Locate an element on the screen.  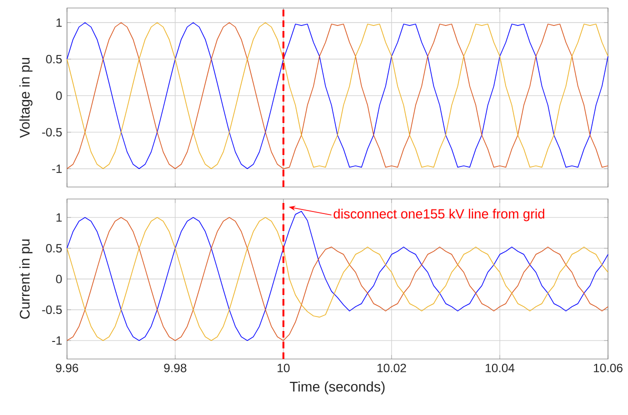
x-tick-label: 10 is located at coordinates (284, 368).